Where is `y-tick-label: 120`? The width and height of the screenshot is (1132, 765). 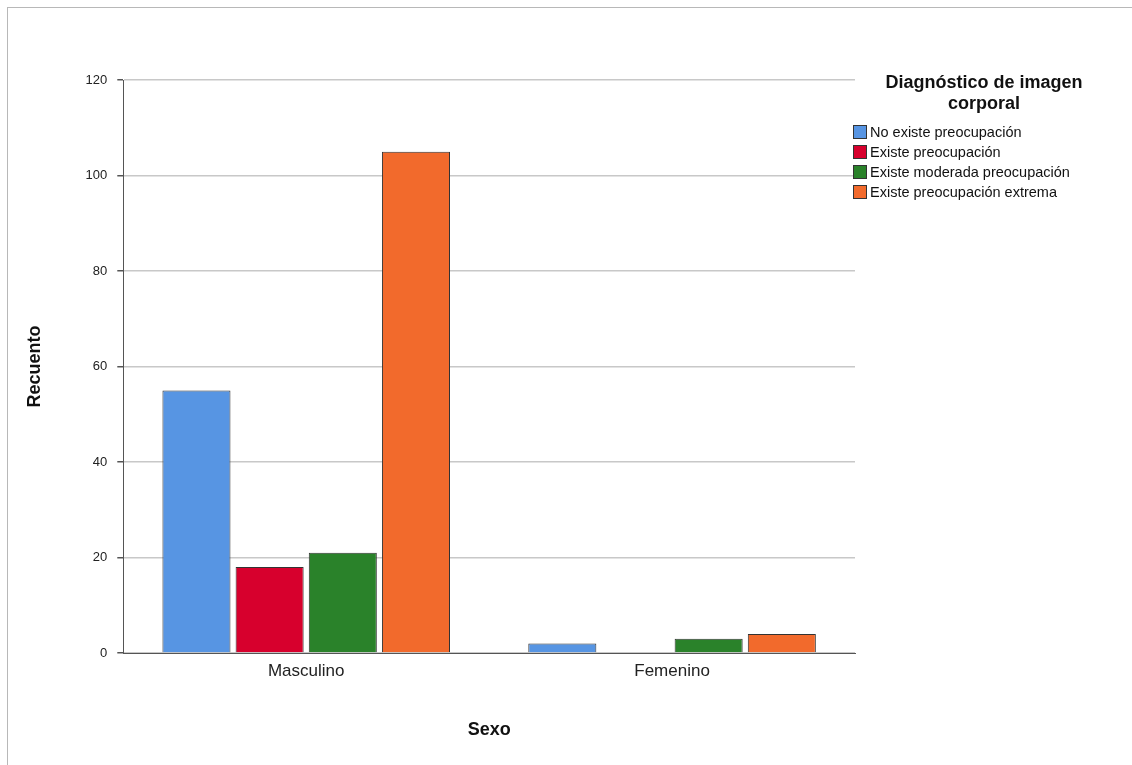
y-tick-label: 120 is located at coordinates (96, 79).